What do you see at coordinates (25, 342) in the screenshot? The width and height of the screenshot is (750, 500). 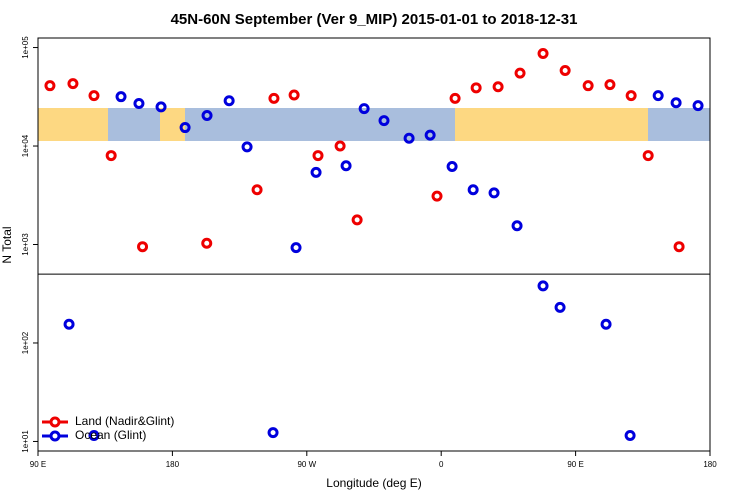 I see `y-tick-label: 1e+02` at bounding box center [25, 342].